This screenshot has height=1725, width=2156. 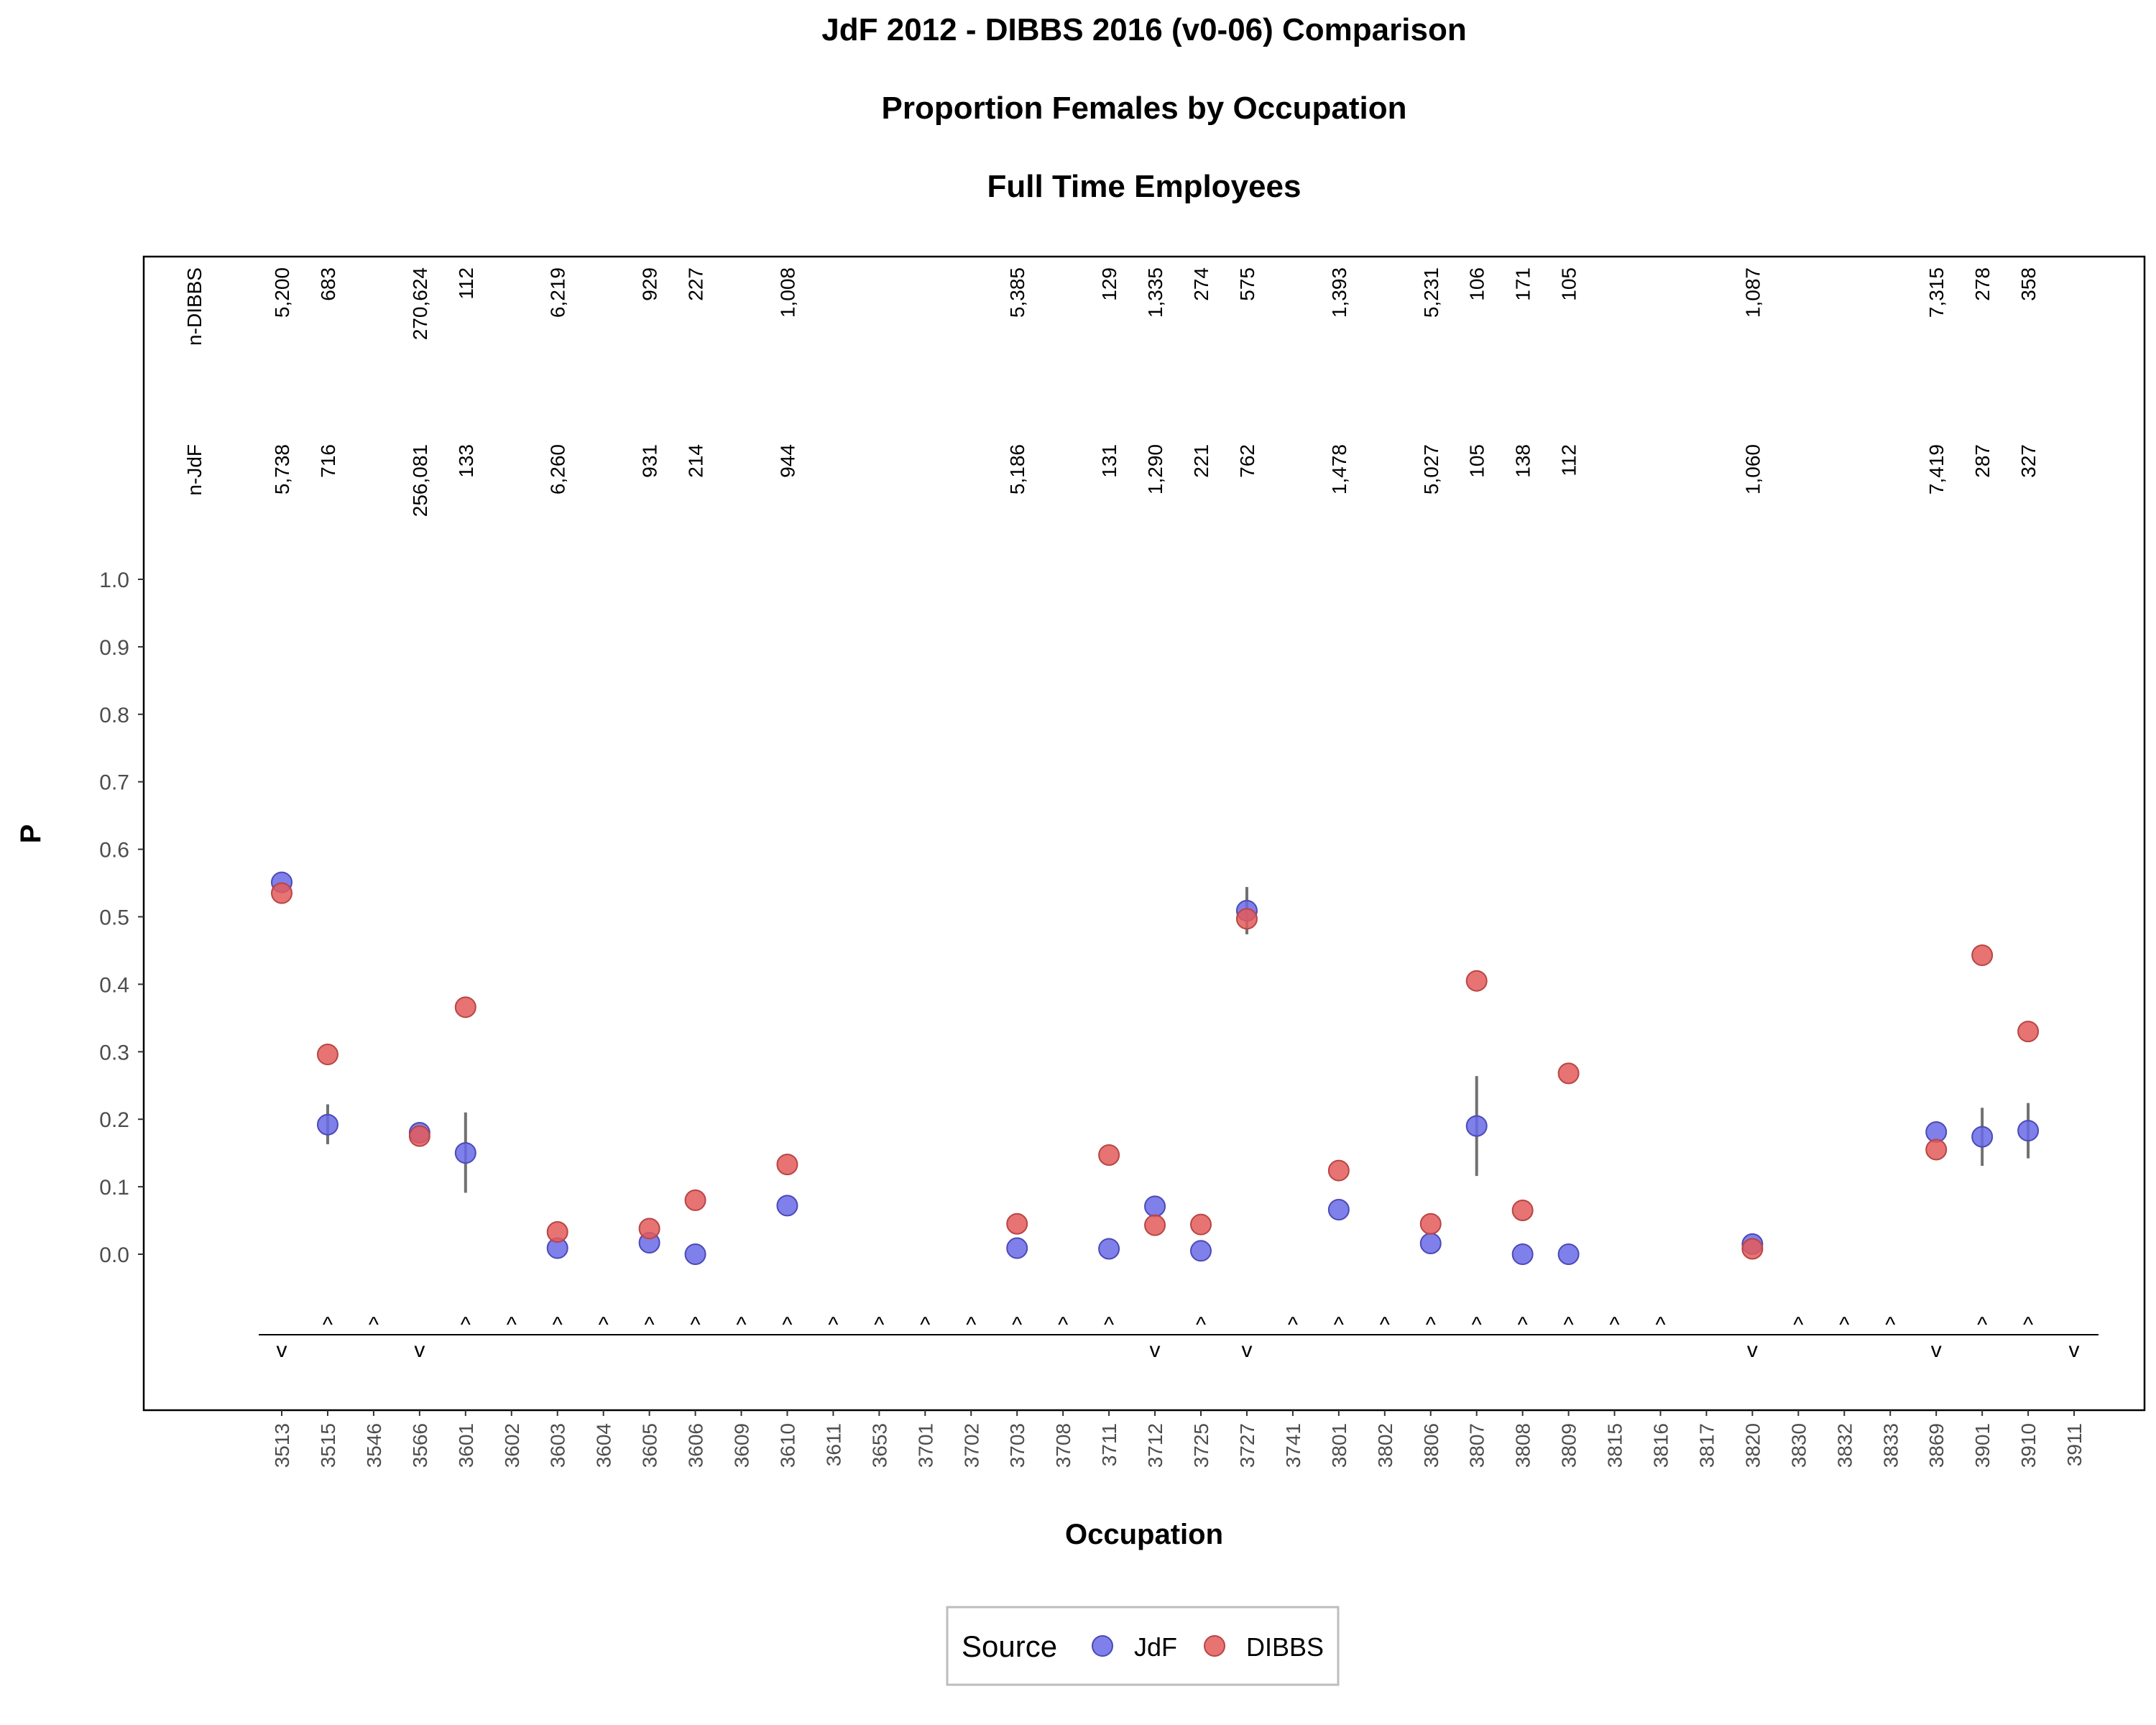 I want to click on n-jdf-label: 138, so click(x=1523, y=461).